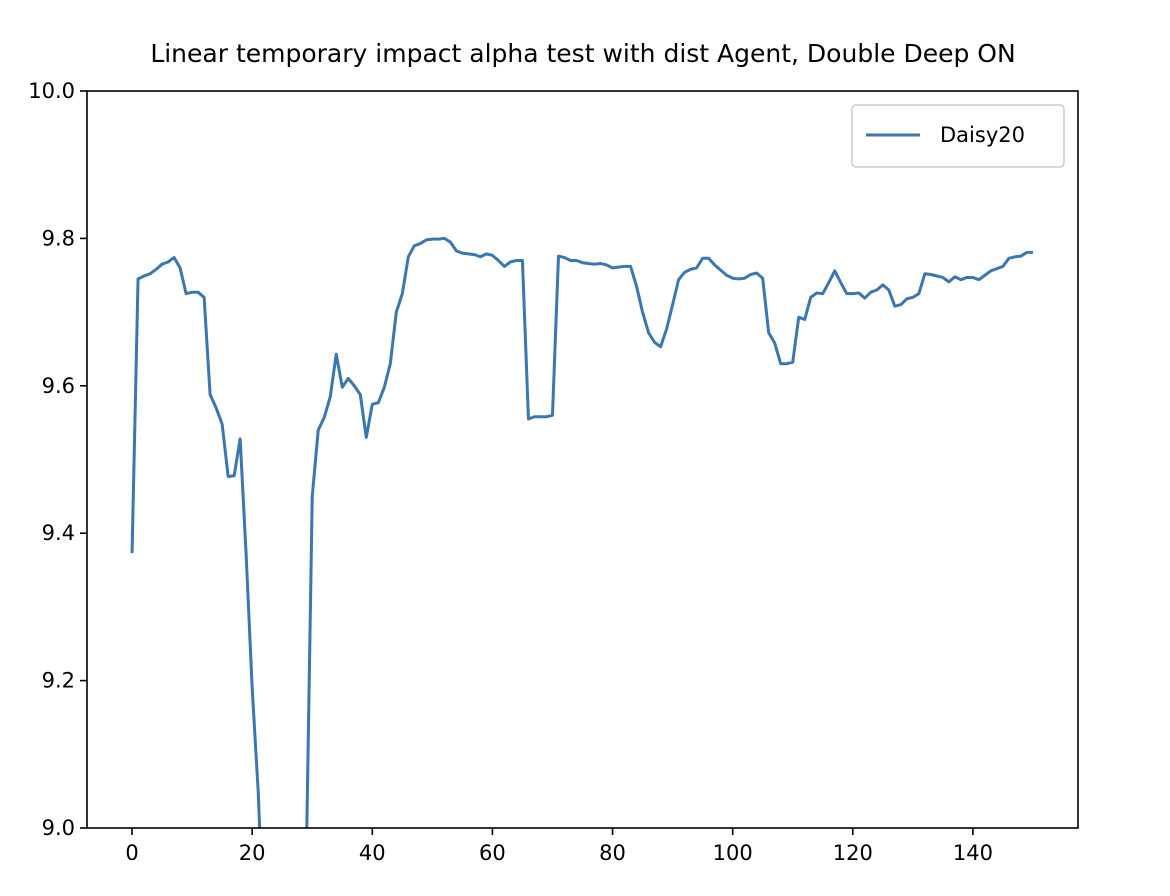  I want to click on legend-label: Daisy20, so click(982, 135).